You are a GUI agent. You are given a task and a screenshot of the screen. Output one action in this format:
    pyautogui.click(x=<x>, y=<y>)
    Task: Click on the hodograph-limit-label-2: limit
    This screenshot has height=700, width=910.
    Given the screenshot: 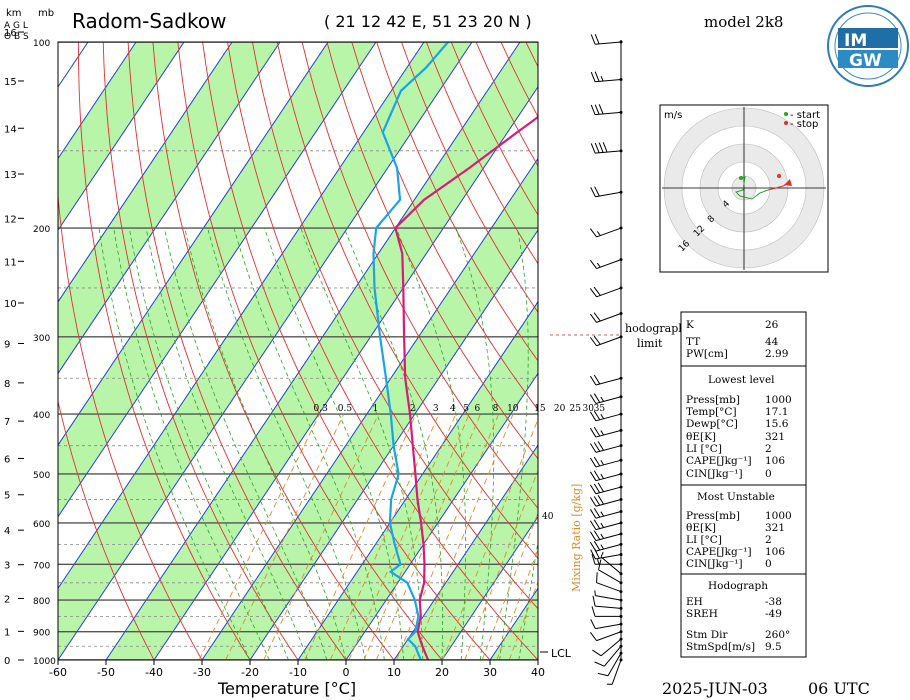 What is the action you would take?
    pyautogui.click(x=650, y=343)
    